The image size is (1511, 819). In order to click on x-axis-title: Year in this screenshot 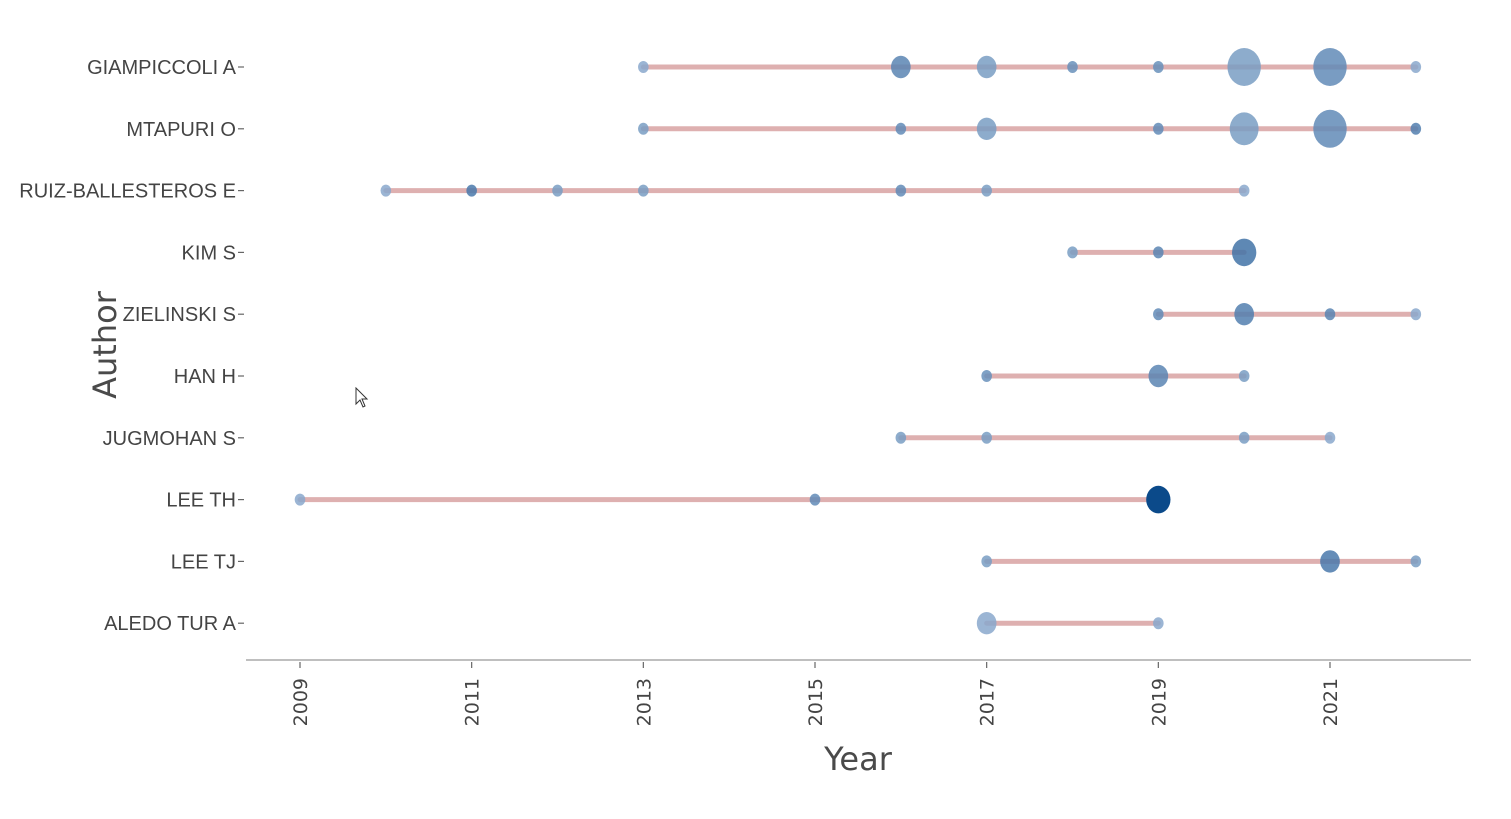, I will do `click(858, 759)`.